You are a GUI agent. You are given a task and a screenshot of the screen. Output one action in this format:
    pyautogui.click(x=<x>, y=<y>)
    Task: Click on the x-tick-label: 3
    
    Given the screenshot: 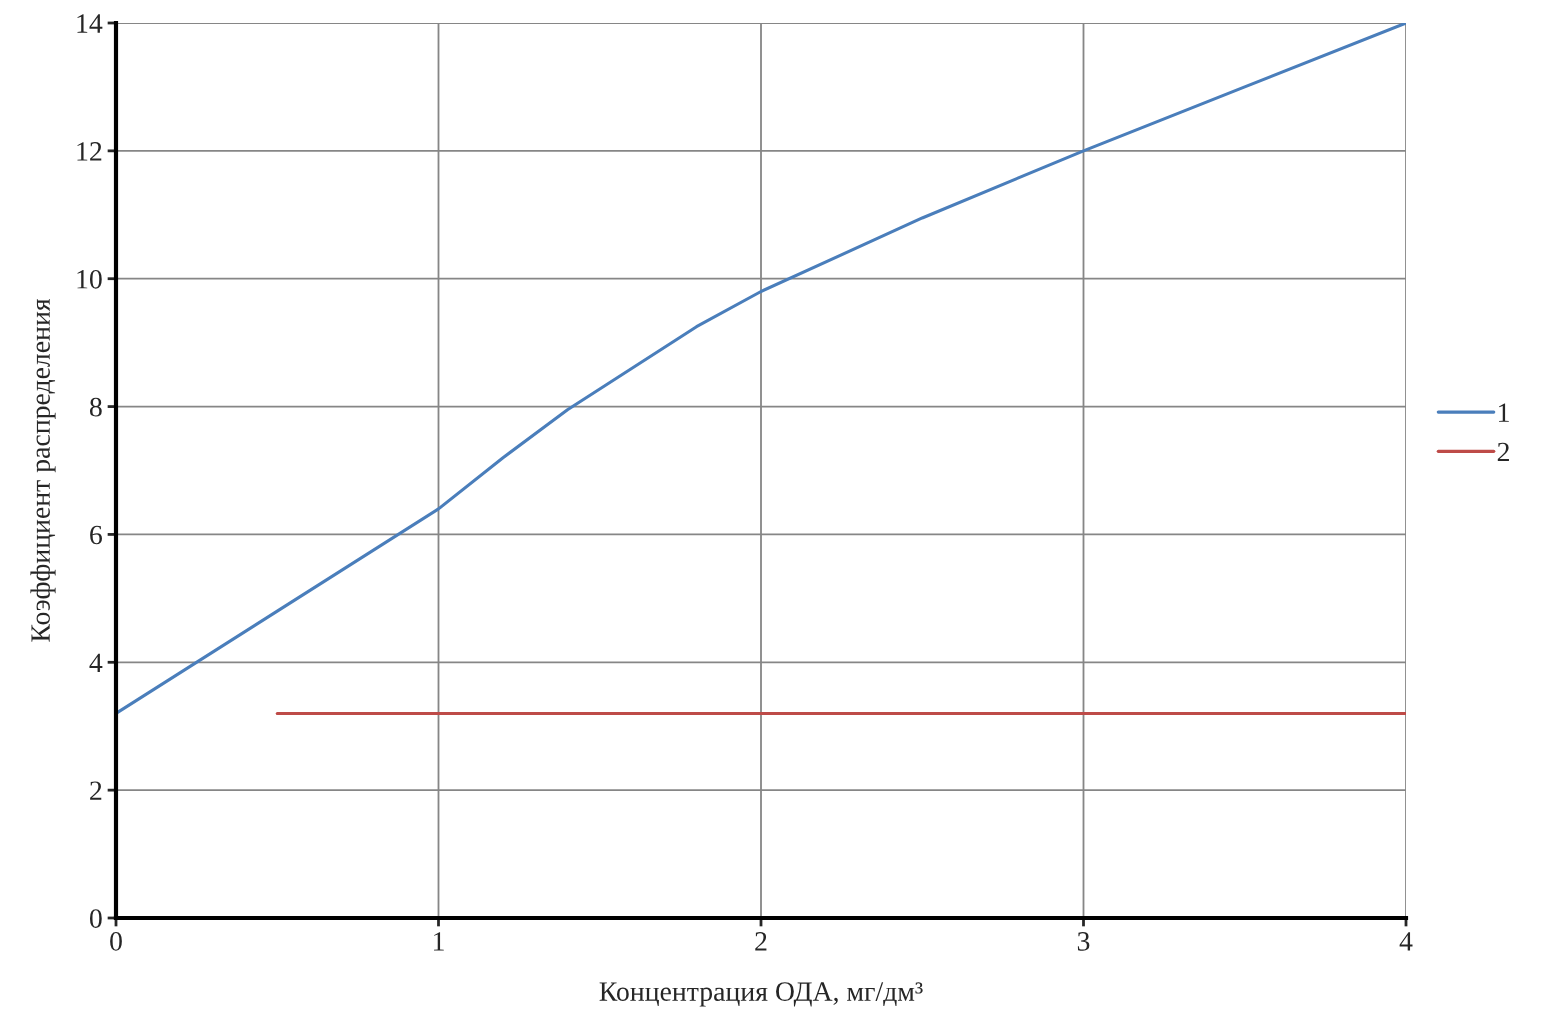 What is the action you would take?
    pyautogui.click(x=1083, y=941)
    